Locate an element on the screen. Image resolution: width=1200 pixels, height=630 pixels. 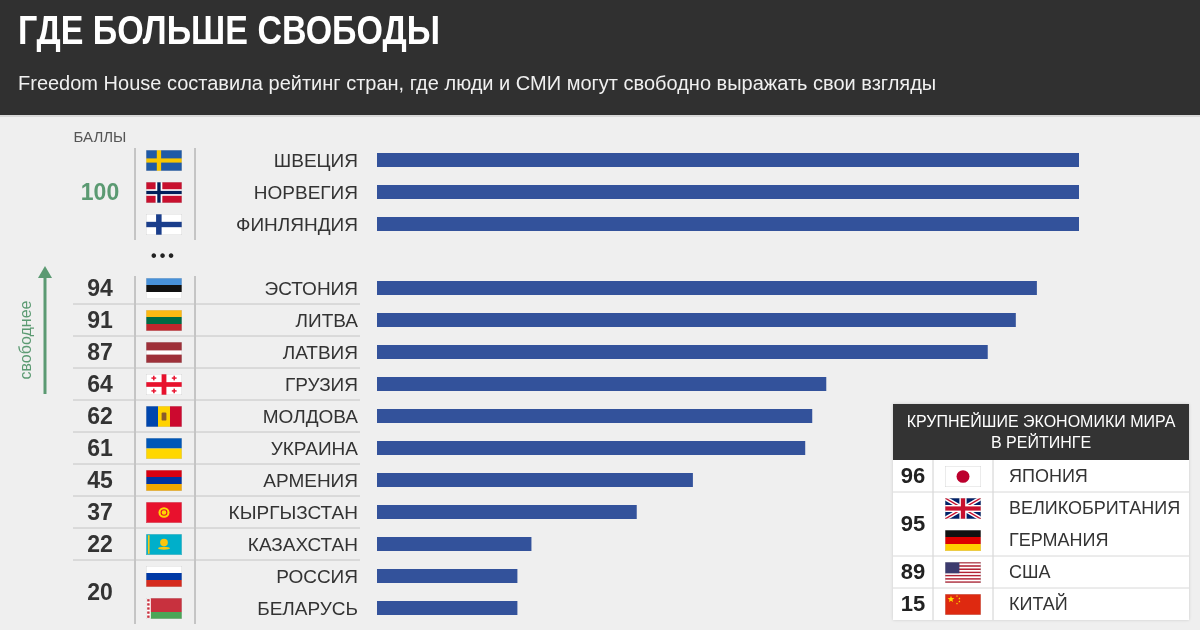
y-tick-label: ФИНЛЯНДИЯ is located at coordinates (297, 224).